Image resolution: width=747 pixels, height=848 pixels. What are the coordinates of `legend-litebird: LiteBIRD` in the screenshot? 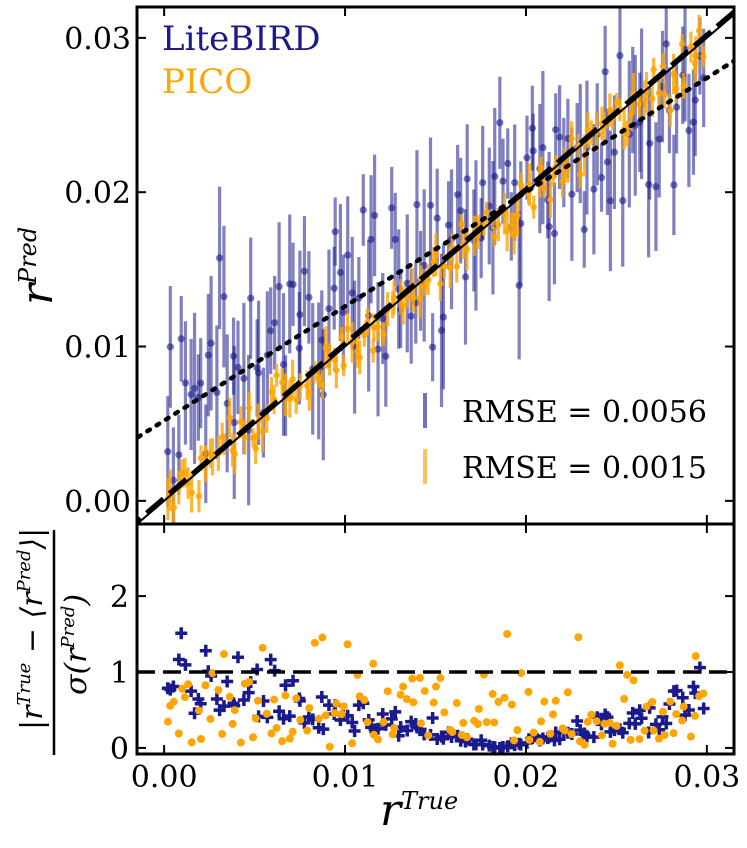 It's located at (241, 39).